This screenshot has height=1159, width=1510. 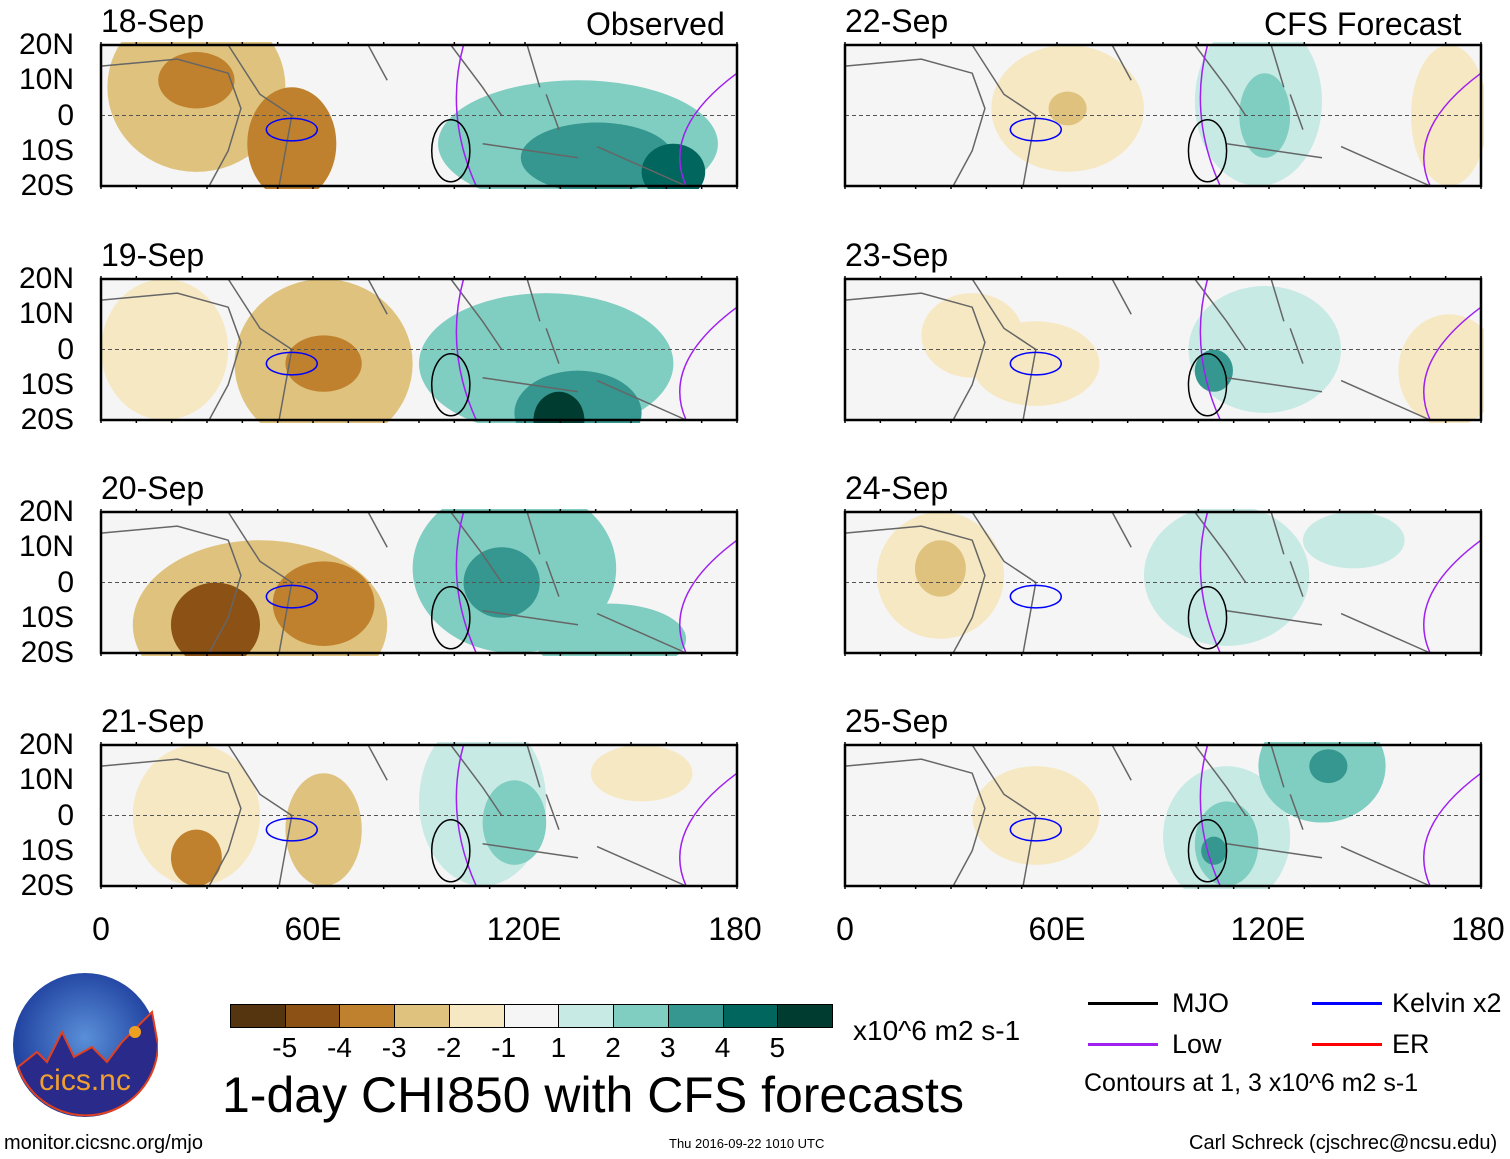 What do you see at coordinates (593, 1095) in the screenshot?
I see `figure-title: 1-day CHI850 with CFS forecasts` at bounding box center [593, 1095].